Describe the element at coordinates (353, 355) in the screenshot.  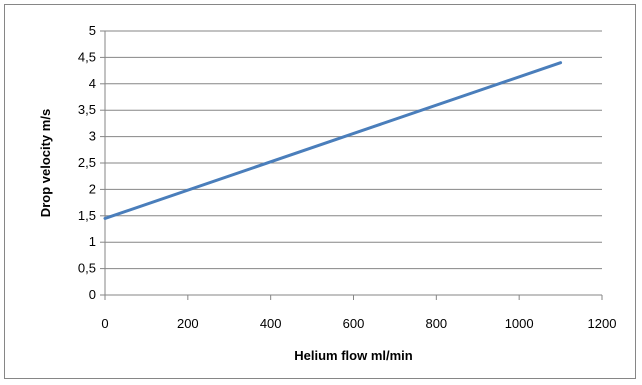
I see `x-axis-title: Helium flow ml/min` at that location.